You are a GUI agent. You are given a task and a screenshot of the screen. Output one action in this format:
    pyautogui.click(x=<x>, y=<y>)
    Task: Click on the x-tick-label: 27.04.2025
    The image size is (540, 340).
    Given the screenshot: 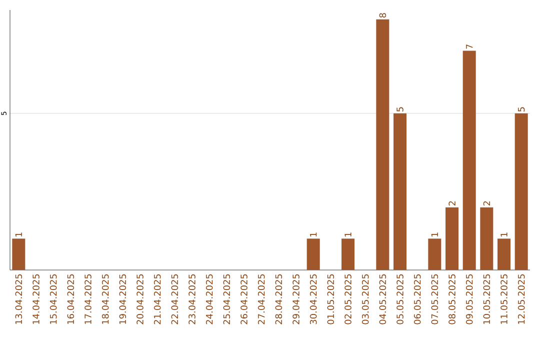 What is the action you would take?
    pyautogui.click(x=261, y=299)
    